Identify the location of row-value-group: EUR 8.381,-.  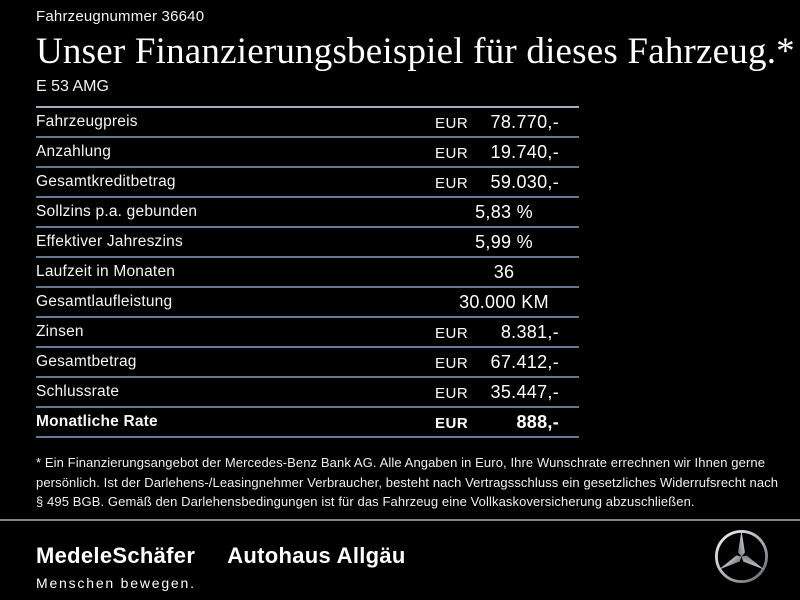
(504, 332).